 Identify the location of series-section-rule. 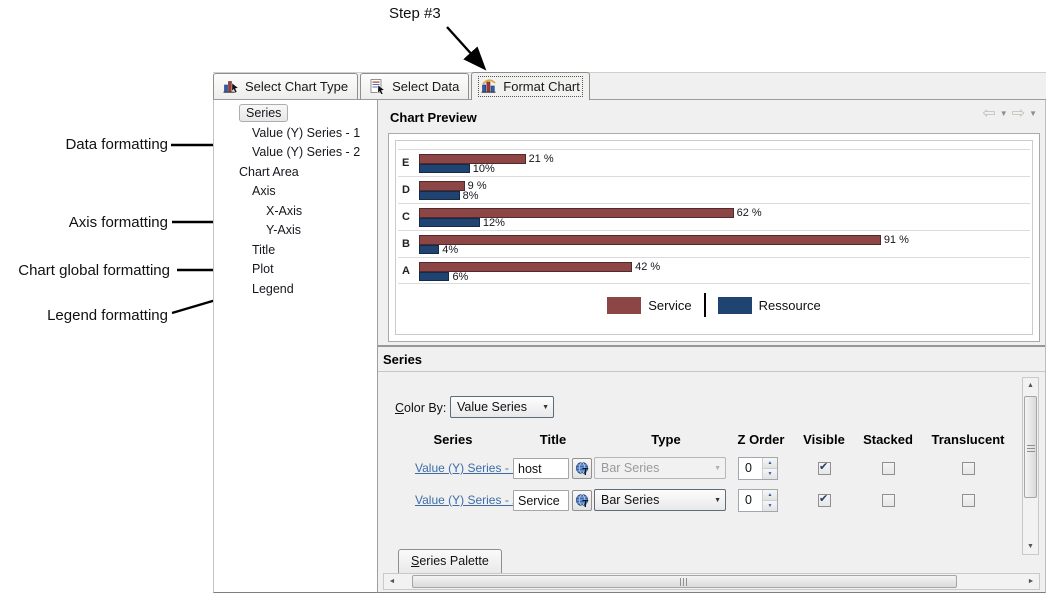
(711, 371).